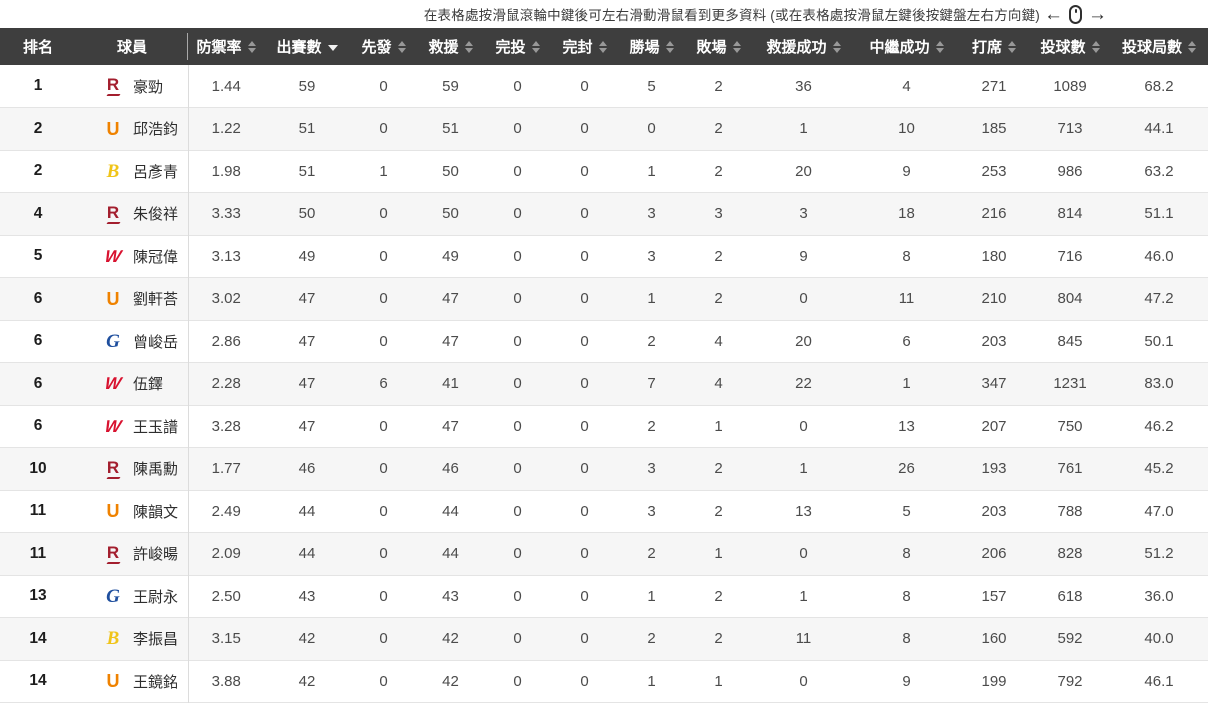 The height and width of the screenshot is (703, 1208). What do you see at coordinates (307, 46) in the screenshot?
I see `column-header-games: 出賽數` at bounding box center [307, 46].